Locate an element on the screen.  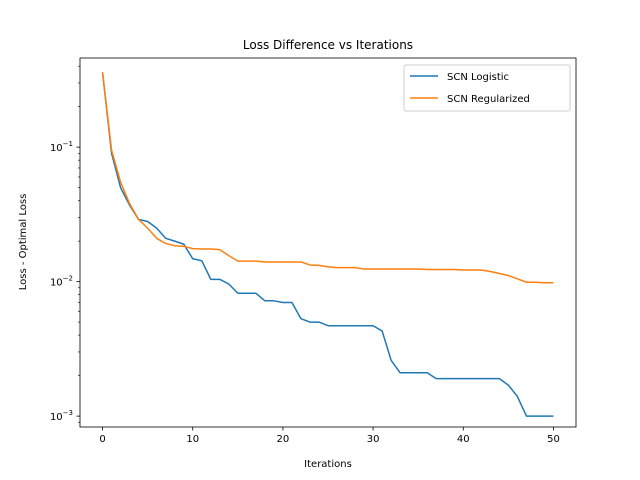
x-tick-label: 20 is located at coordinates (283, 439).